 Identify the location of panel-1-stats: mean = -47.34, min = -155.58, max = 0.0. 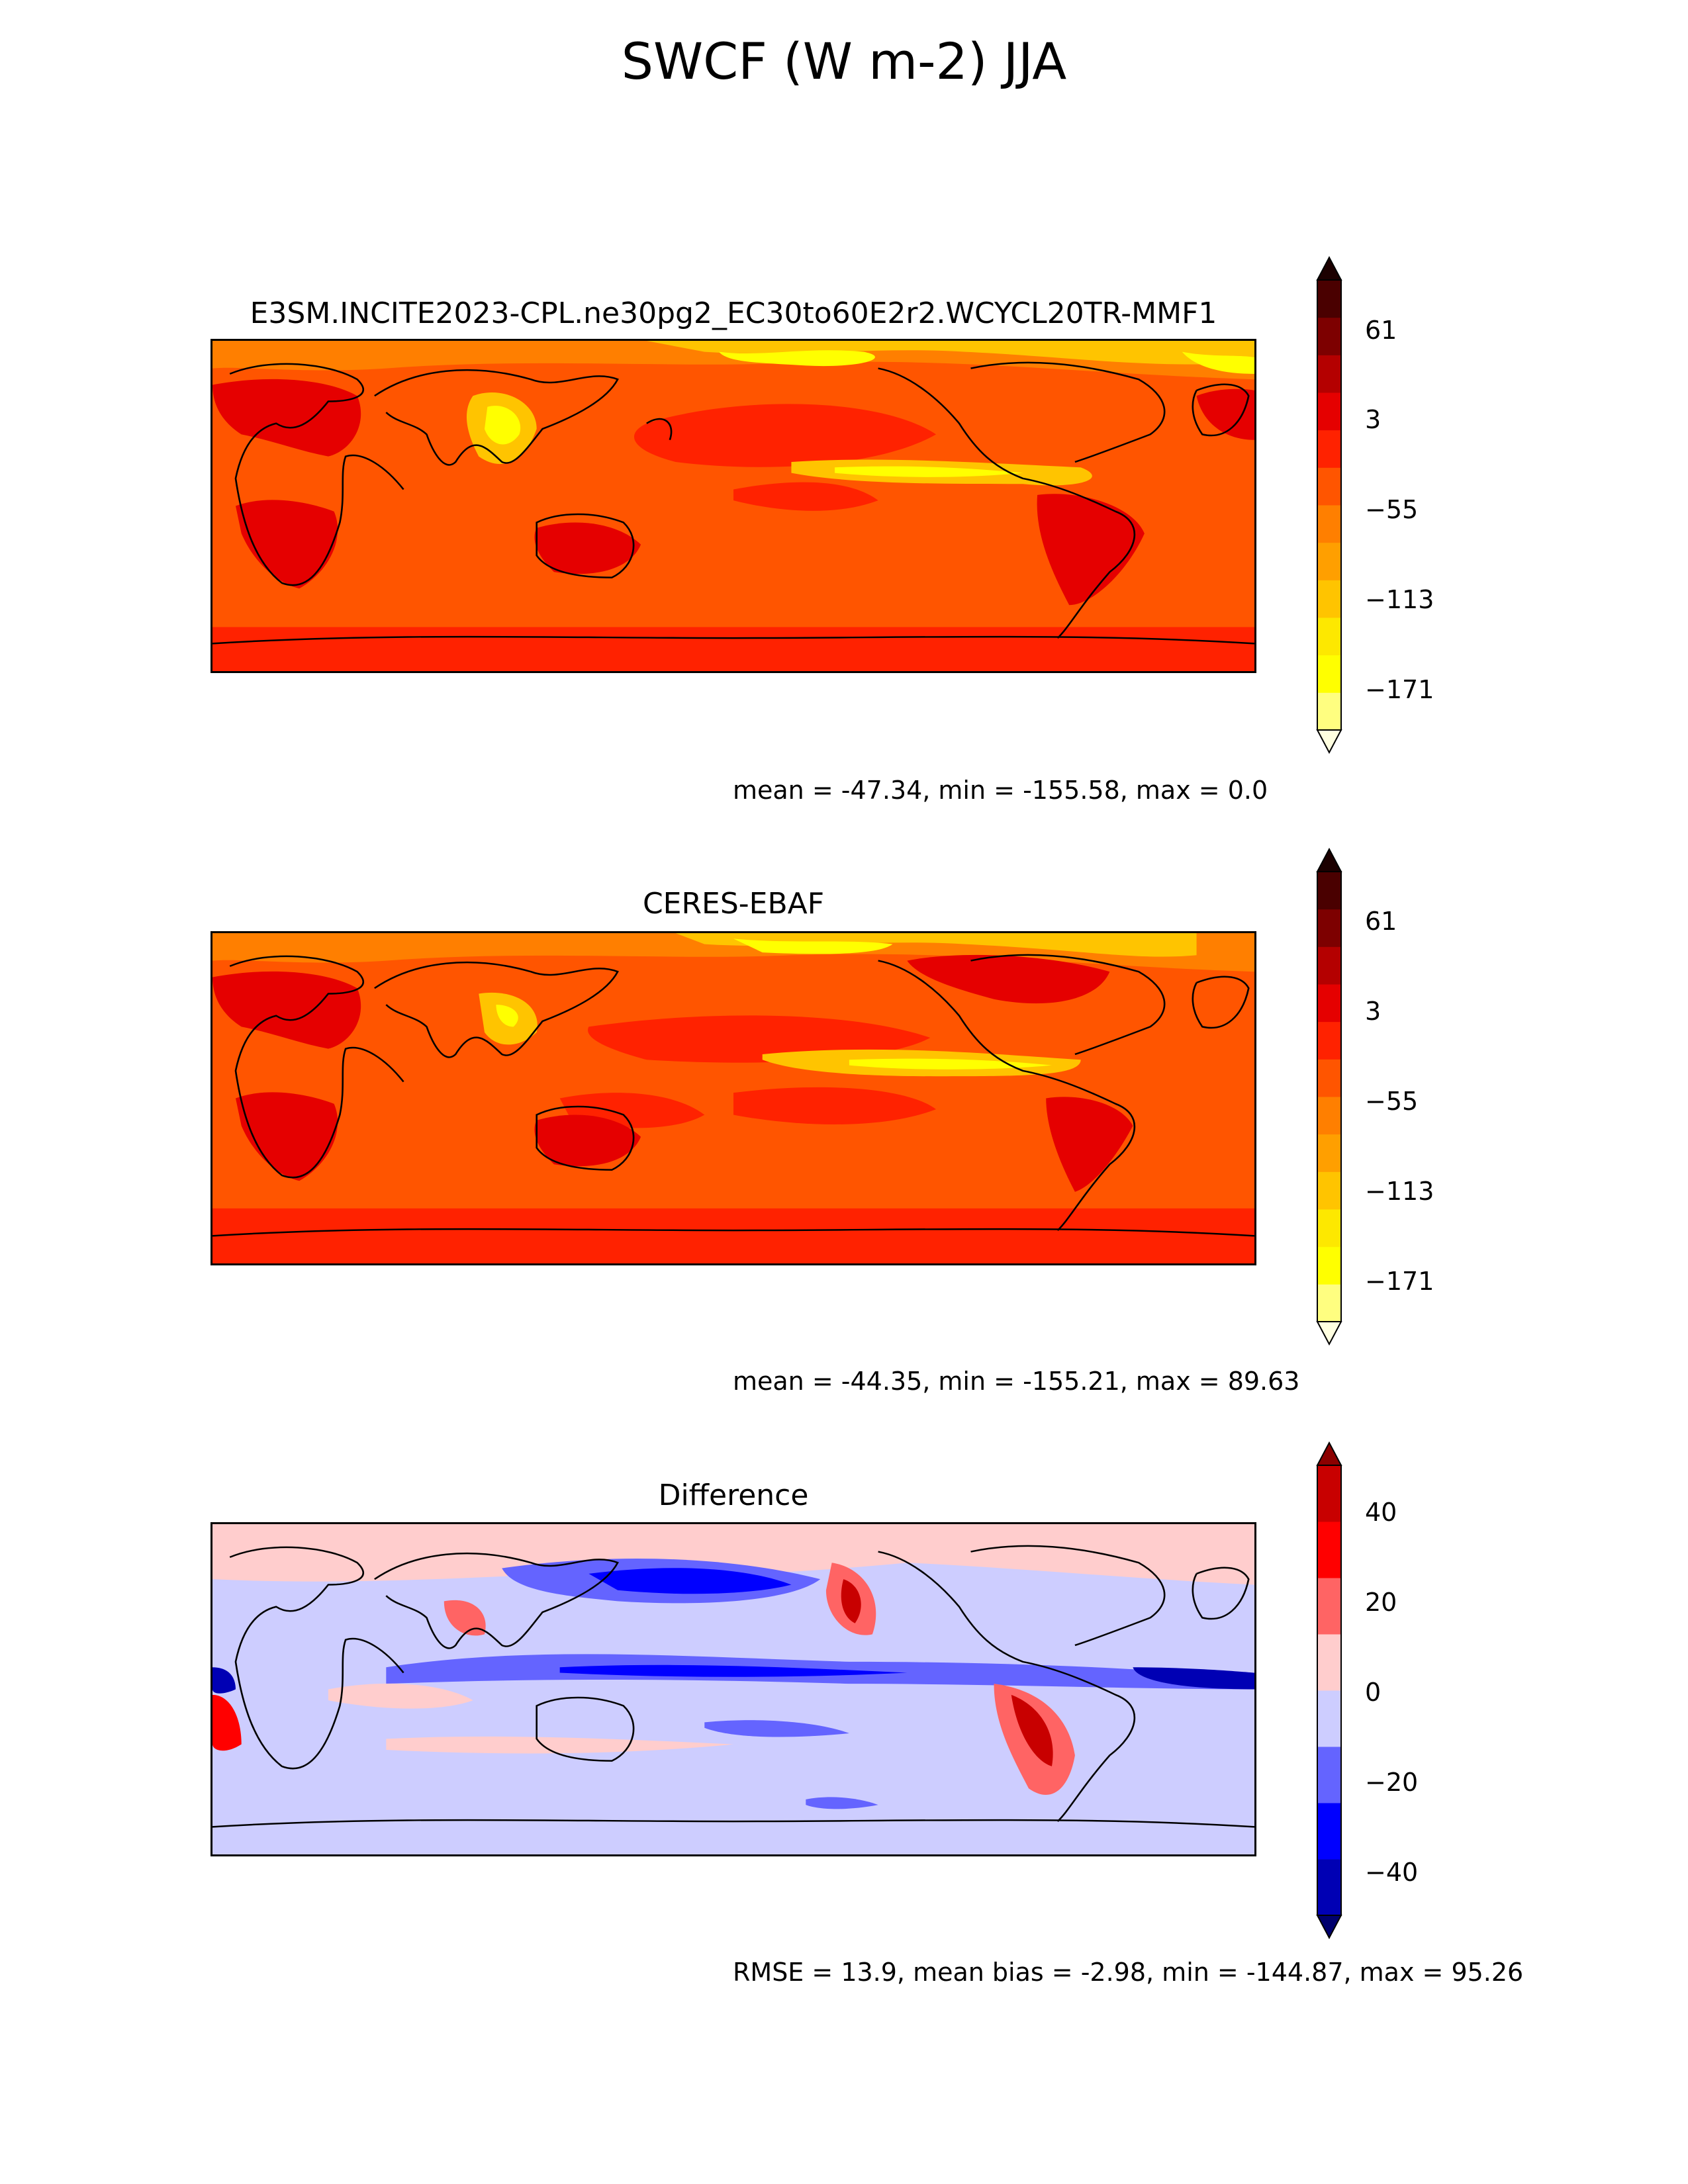
(1000, 791).